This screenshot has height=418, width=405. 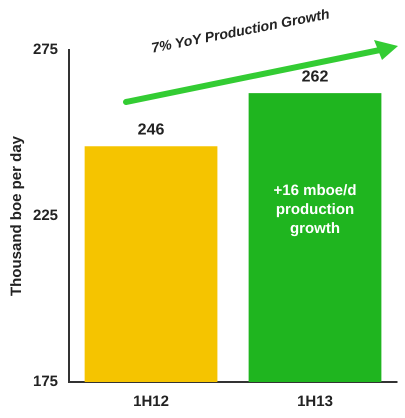 What do you see at coordinates (151, 401) in the screenshot?
I see `x-tick-label: 1H12` at bounding box center [151, 401].